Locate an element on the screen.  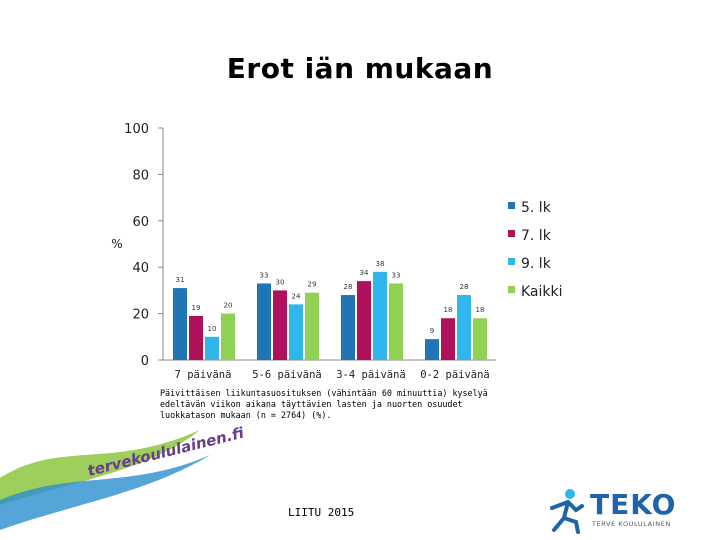
y-tick-label: 60 is located at coordinates (140, 222).